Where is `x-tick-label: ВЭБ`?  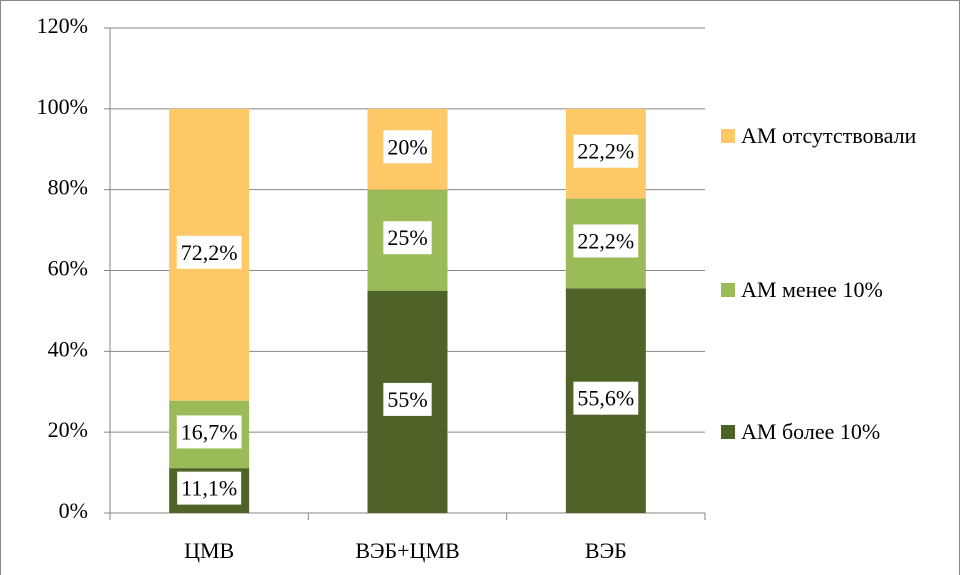
x-tick-label: ВЭБ is located at coordinates (606, 550).